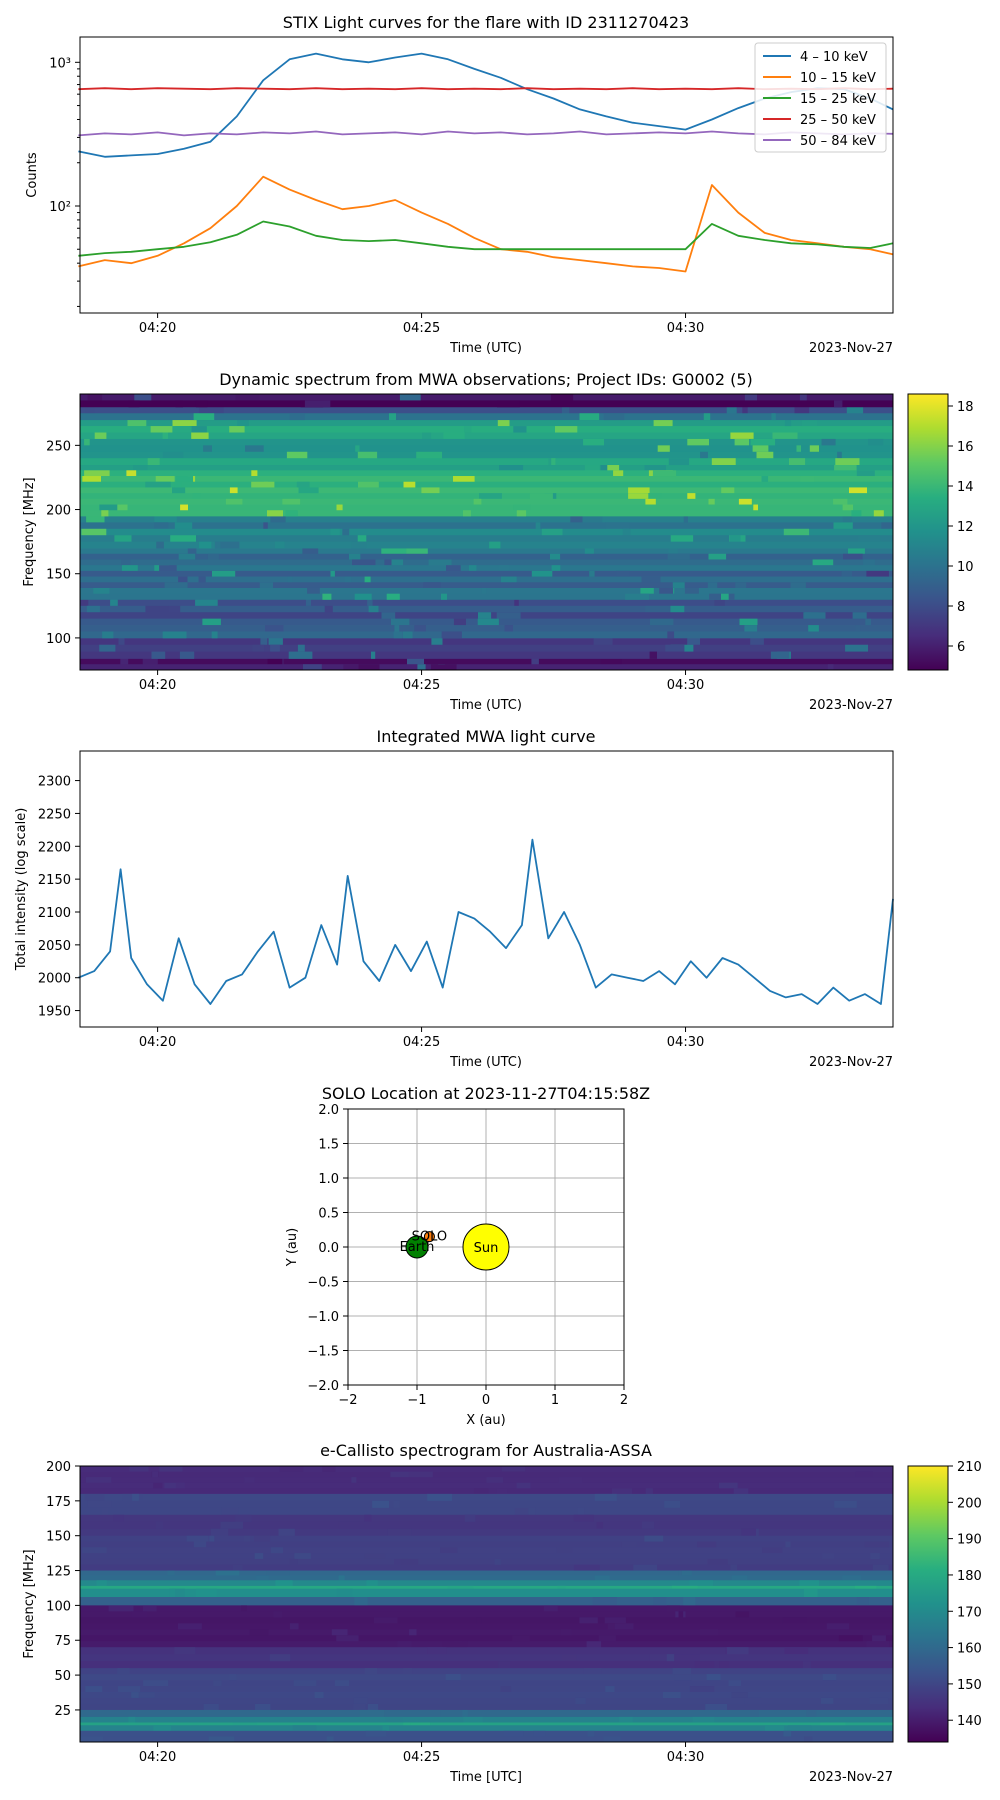 Image resolution: width=1000 pixels, height=1800 pixels. I want to click on stix-x-ticks: 04:20 04:25 04:30, so click(421, 324).